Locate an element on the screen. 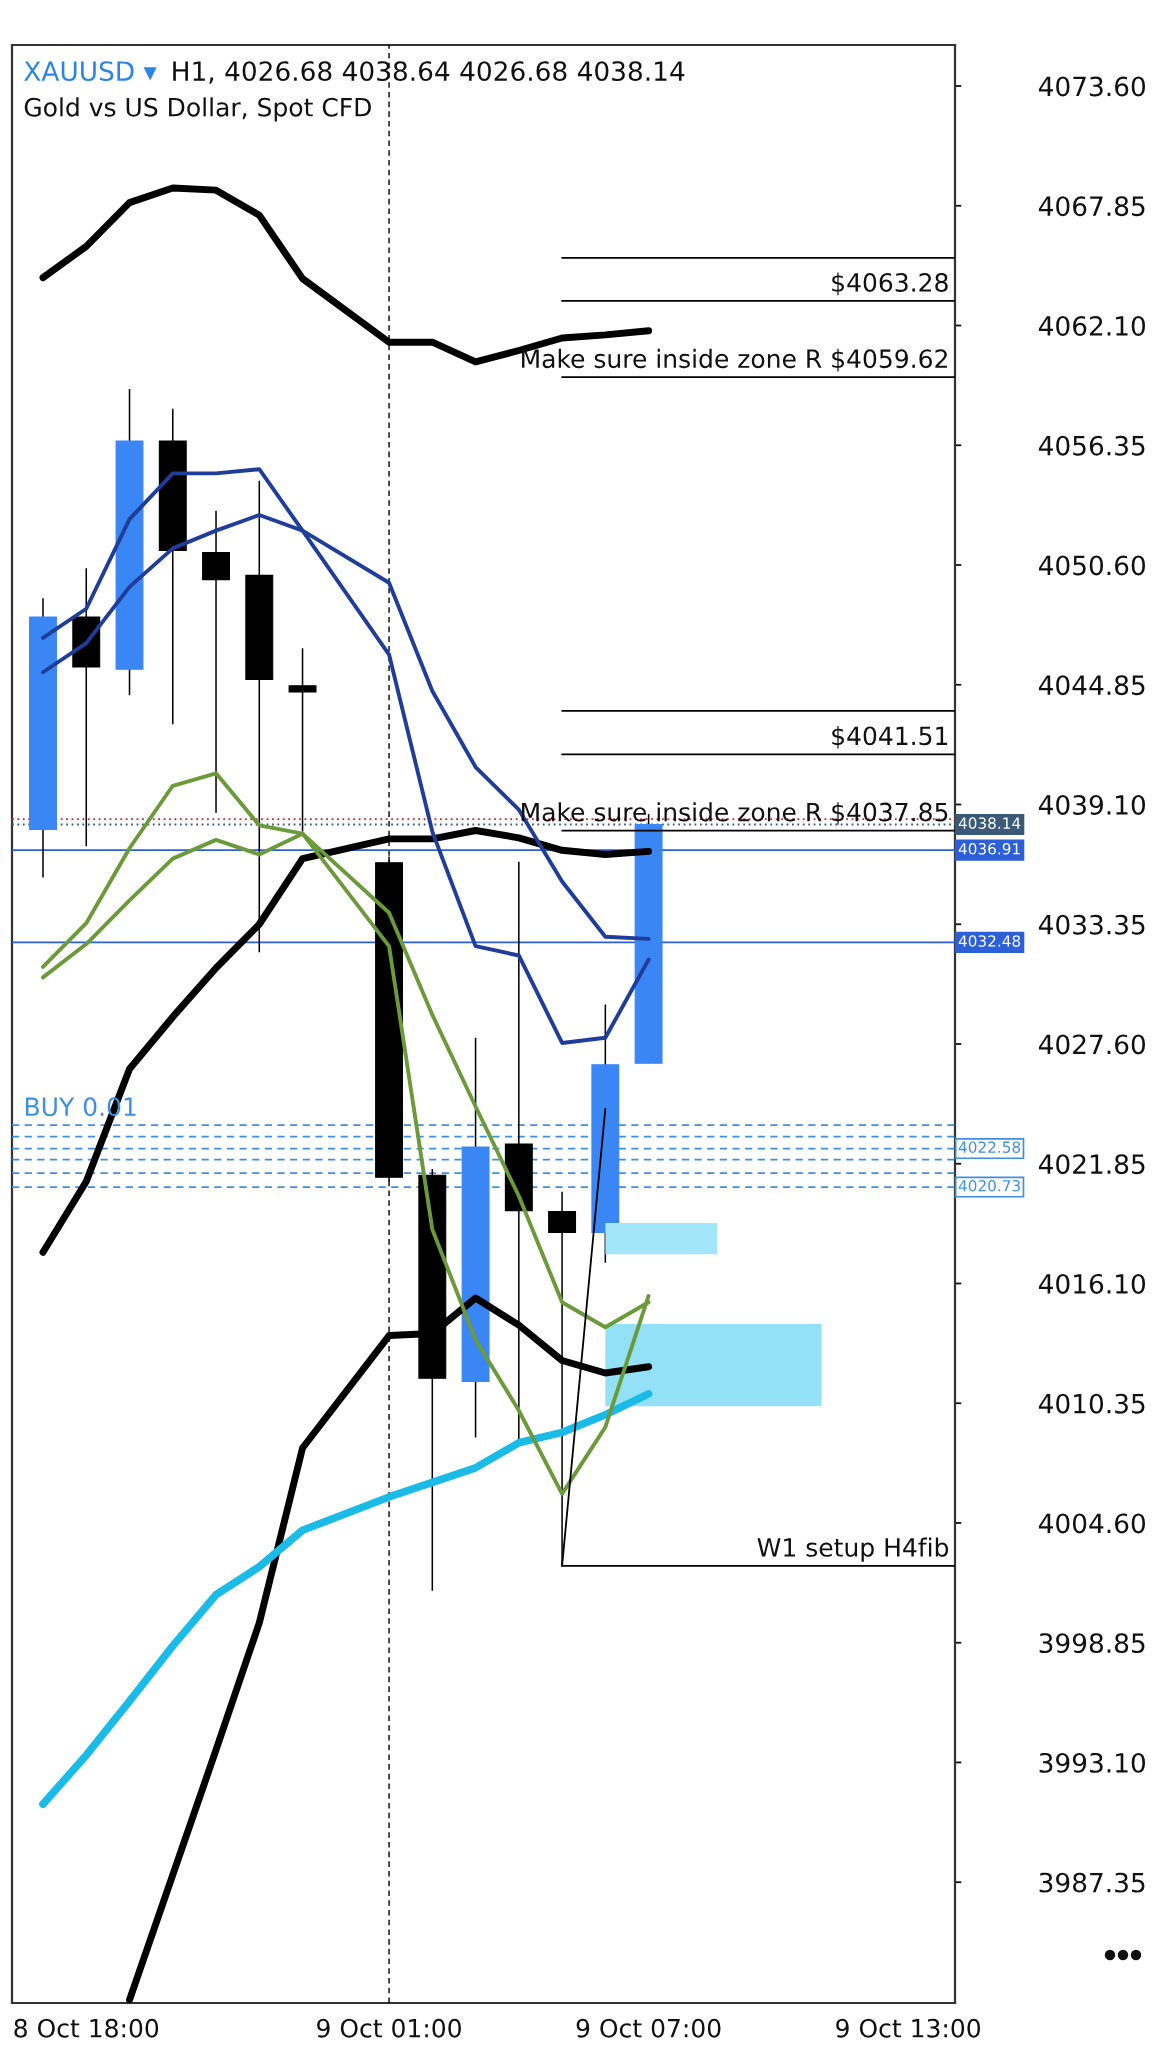 This screenshot has width=1170, height=2070. ref-line-label: 4038.14 is located at coordinates (989, 823).